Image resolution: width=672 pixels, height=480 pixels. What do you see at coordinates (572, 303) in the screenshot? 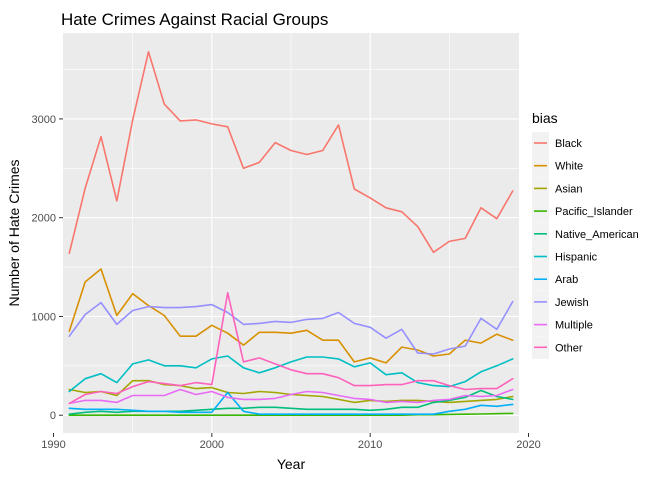
I see `legend-label-jewish: Jewish` at bounding box center [572, 303].